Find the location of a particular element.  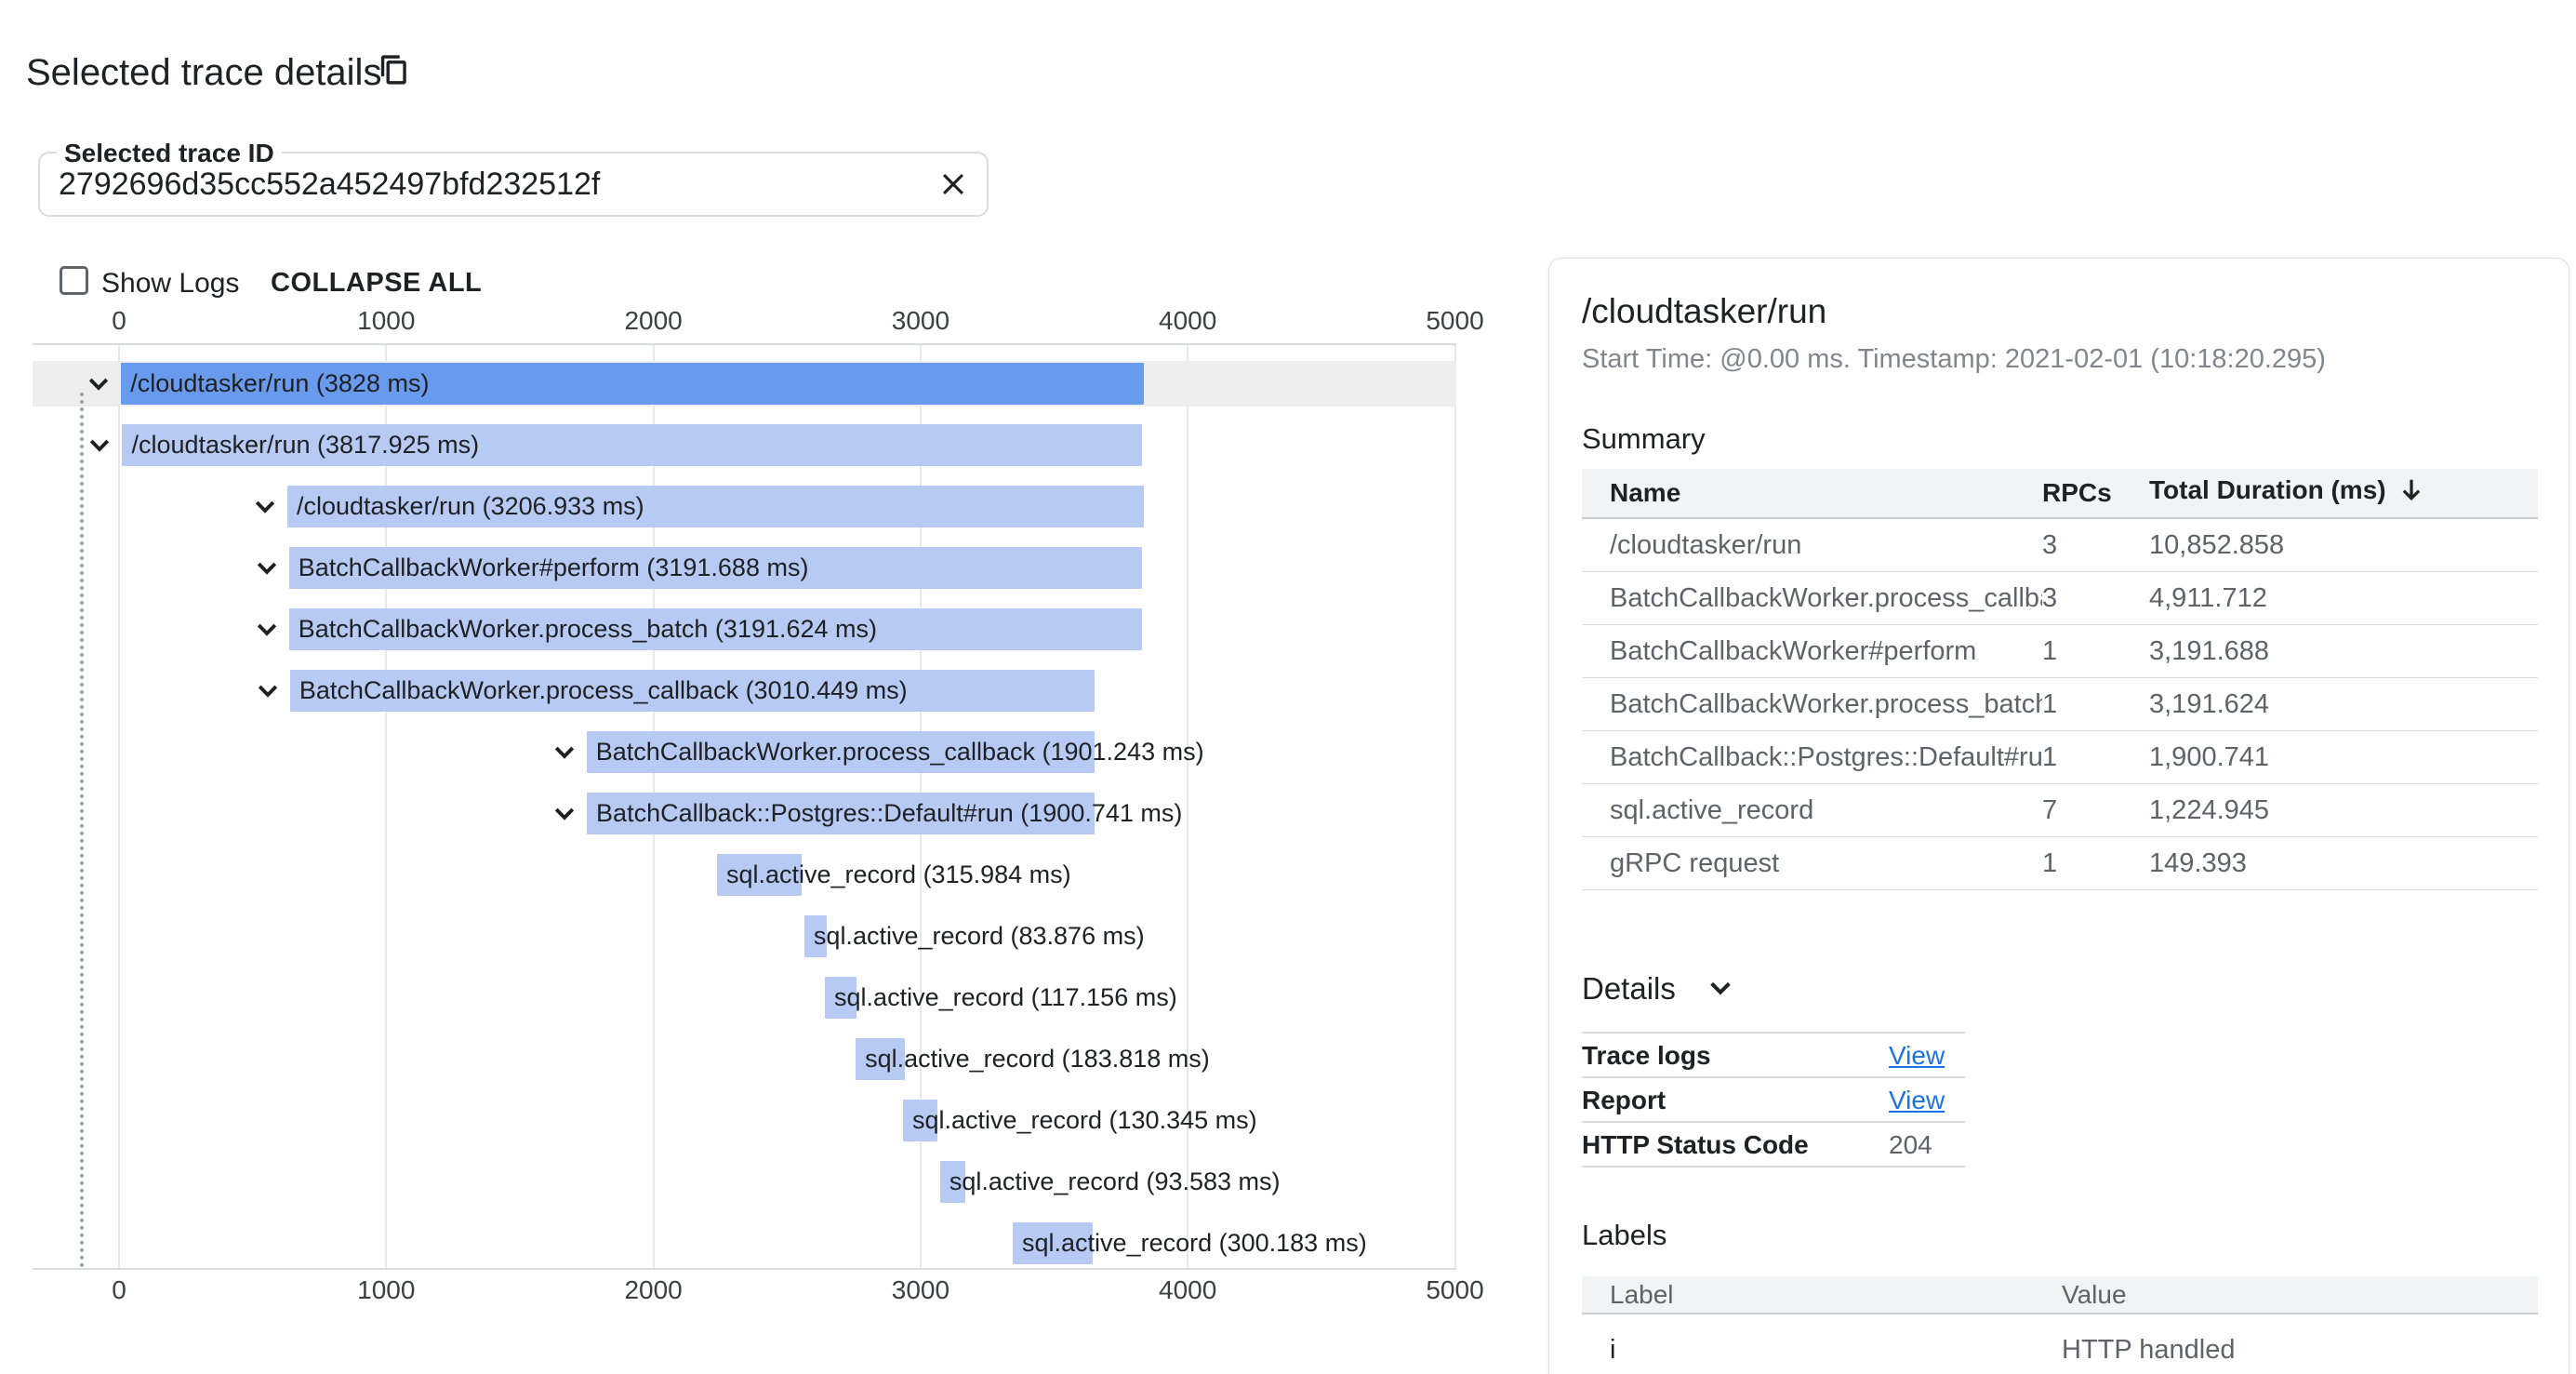

chevron-down-icon is located at coordinates (1720, 993).